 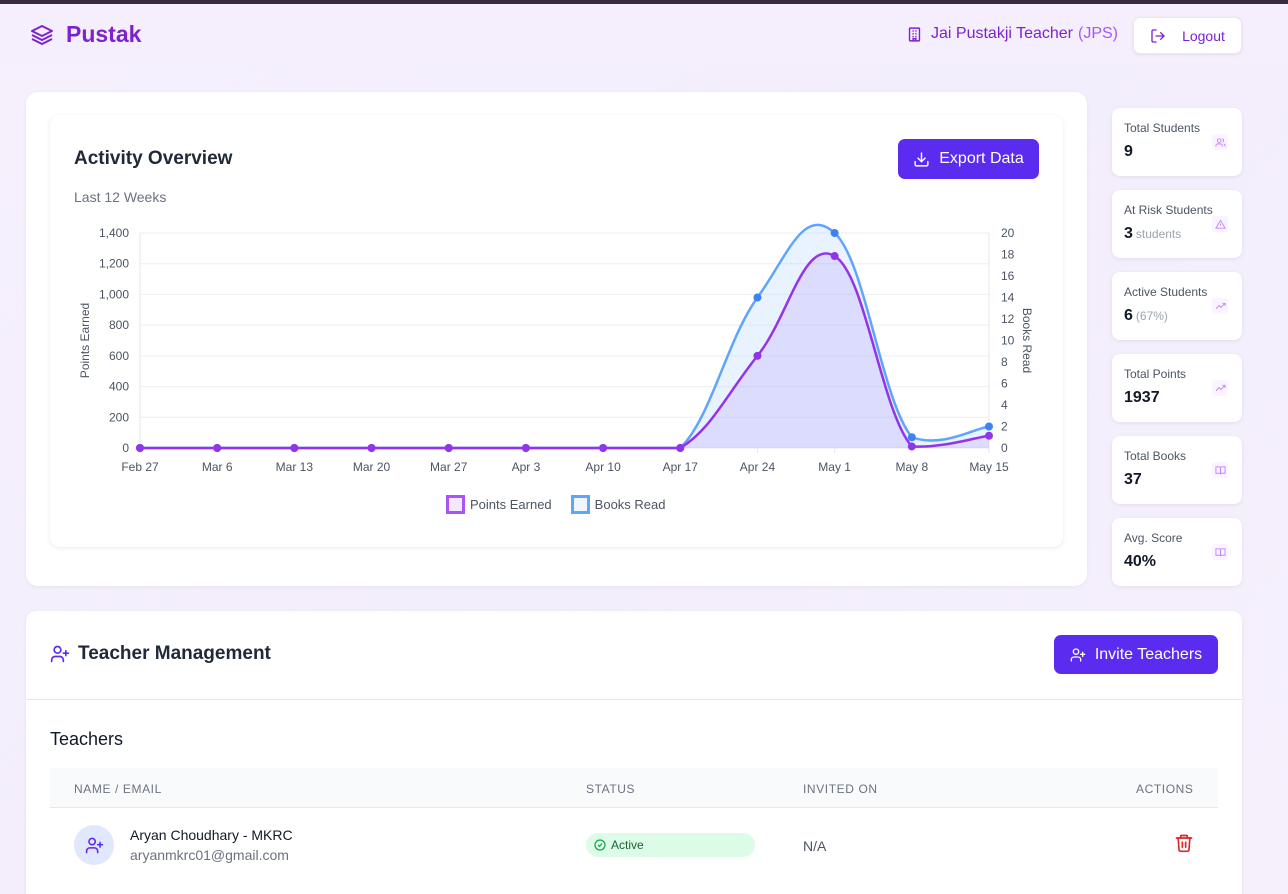 I want to click on check-circle-icon, so click(x=600, y=845).